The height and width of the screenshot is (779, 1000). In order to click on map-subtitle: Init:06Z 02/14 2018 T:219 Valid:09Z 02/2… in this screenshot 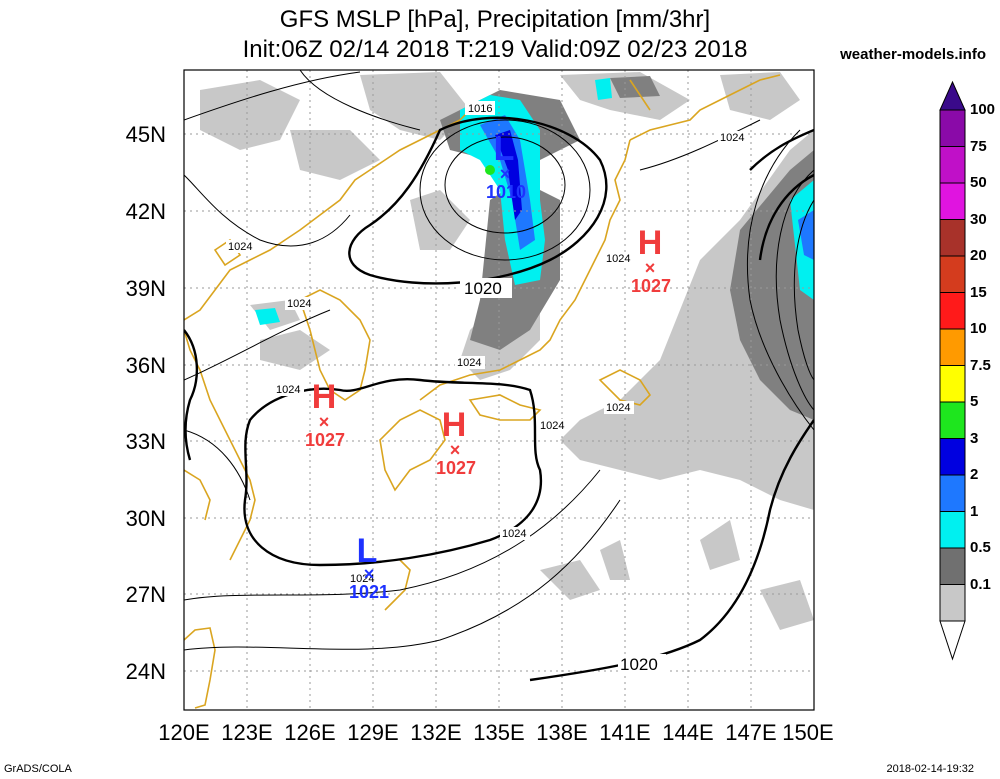, I will do `click(495, 49)`.